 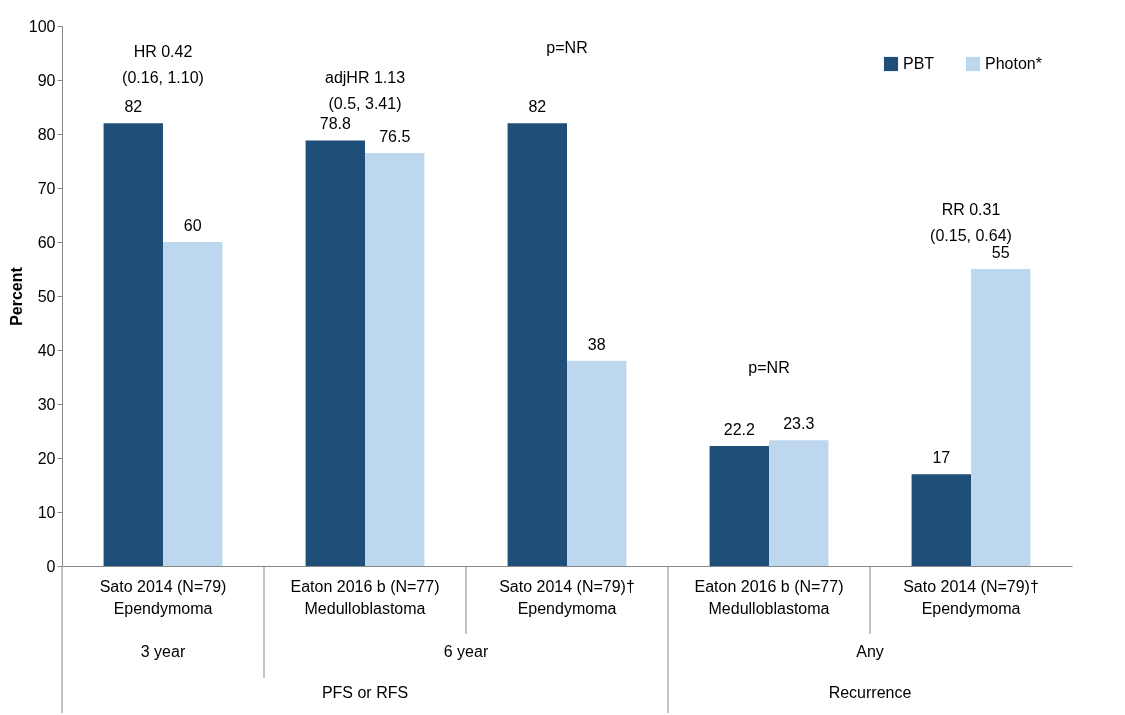 What do you see at coordinates (46, 296) in the screenshot?
I see `y-tick-label: 50` at bounding box center [46, 296].